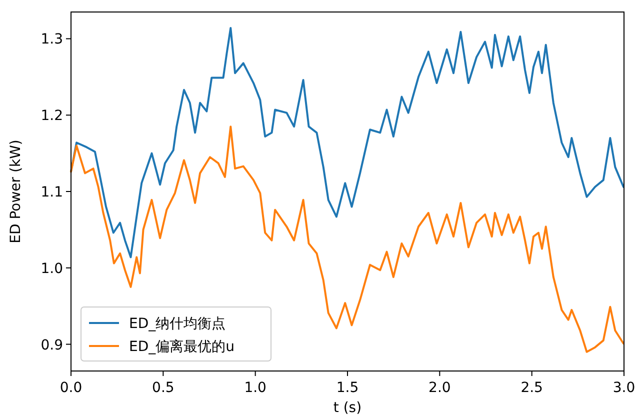 This screenshot has width=635, height=420. Describe the element at coordinates (51, 345) in the screenshot. I see `y-tick-label: 0.9` at that location.